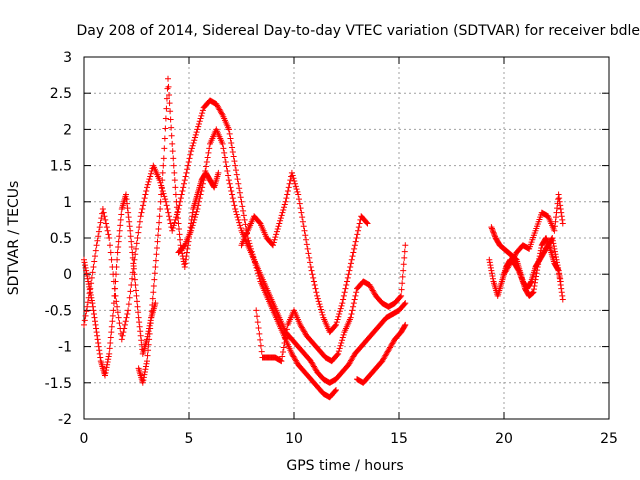 Image resolution: width=640 pixels, height=480 pixels. I want to click on y-tick-labels: -2 -1.5 -1 -0.5 0 0.5 1 1.5 2 2.5 3, so click(58, 239).